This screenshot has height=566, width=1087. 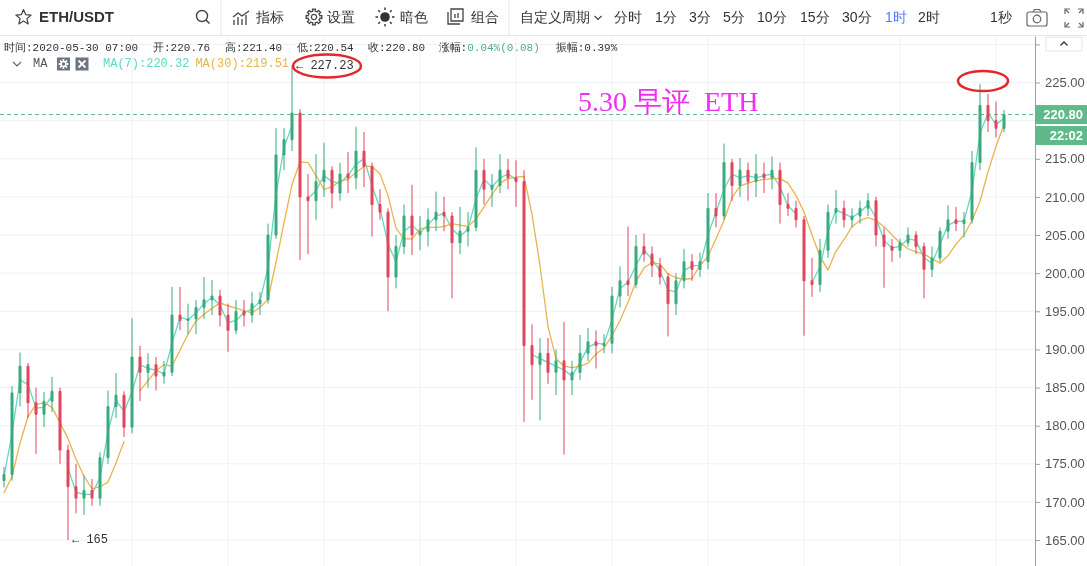 What do you see at coordinates (325, 65) in the screenshot?
I see `annotation: ← 227.23` at bounding box center [325, 65].